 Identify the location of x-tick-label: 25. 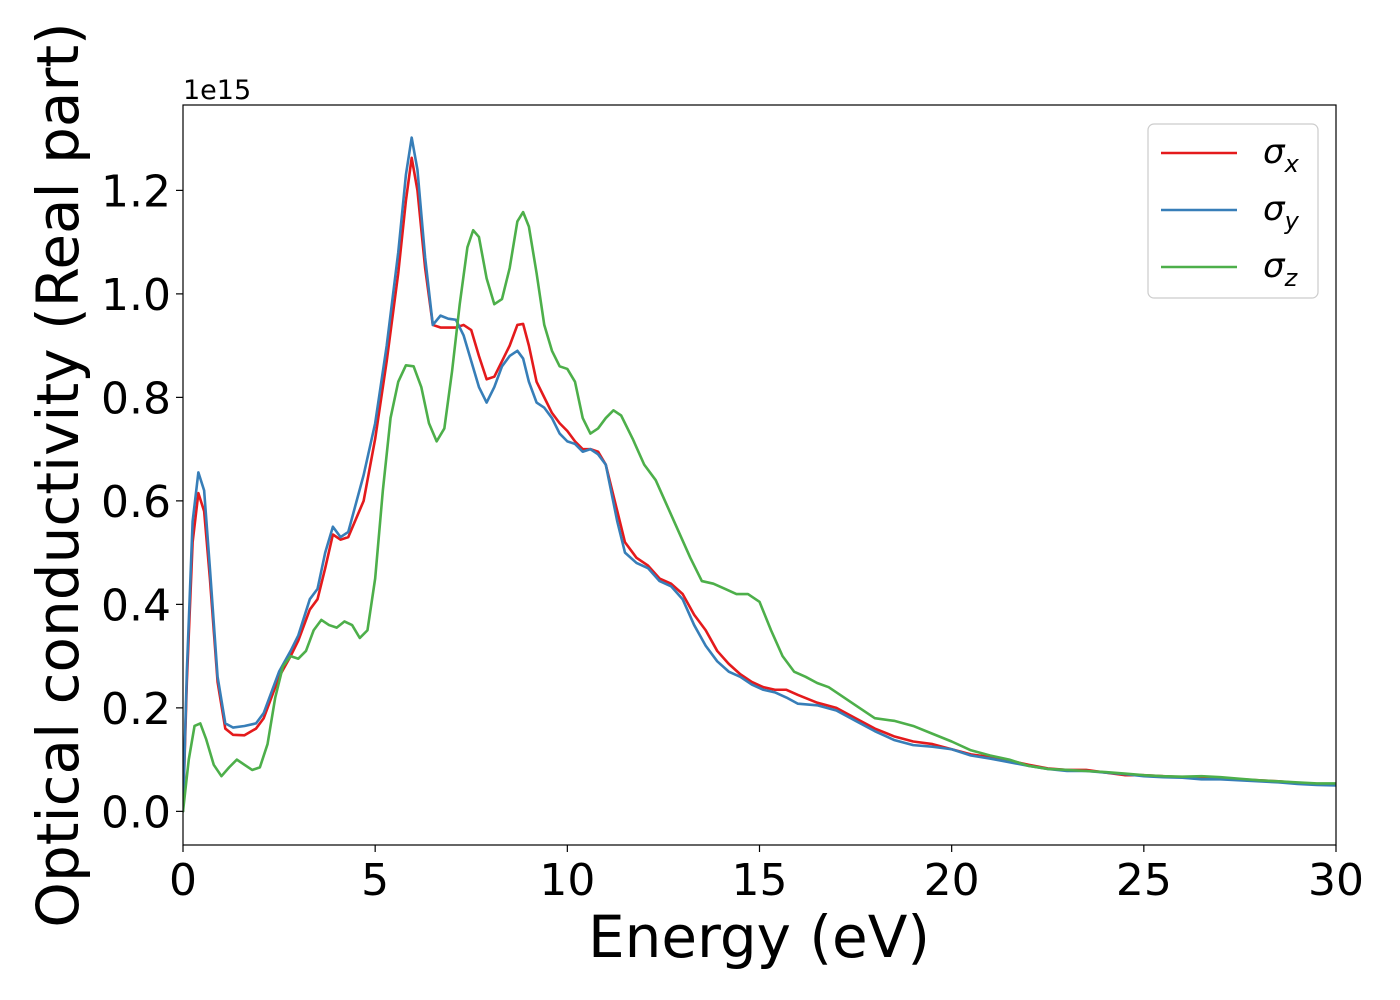
(1144, 880).